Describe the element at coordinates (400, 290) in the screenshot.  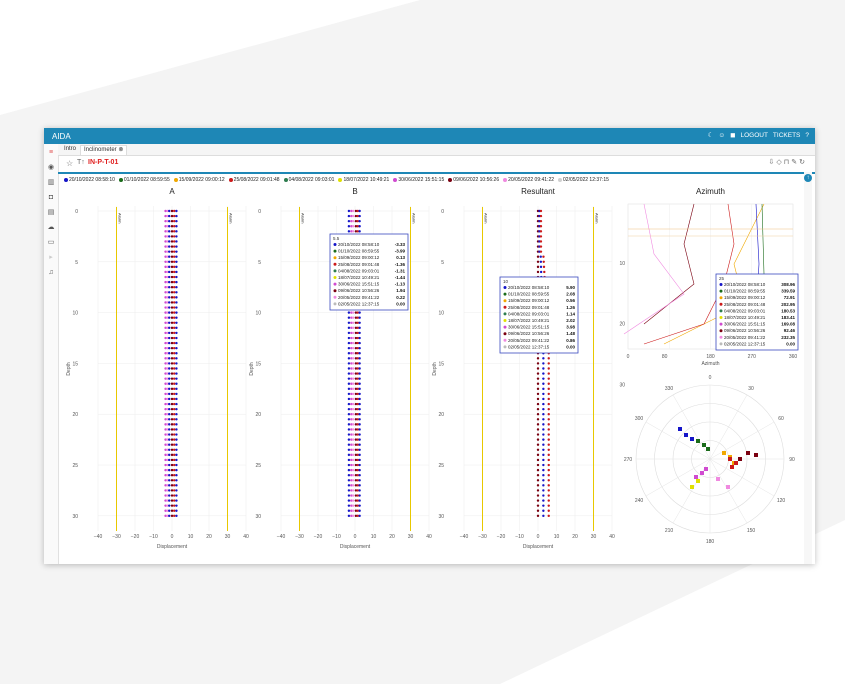
I see `tooltip-b-value: 1.94` at that location.